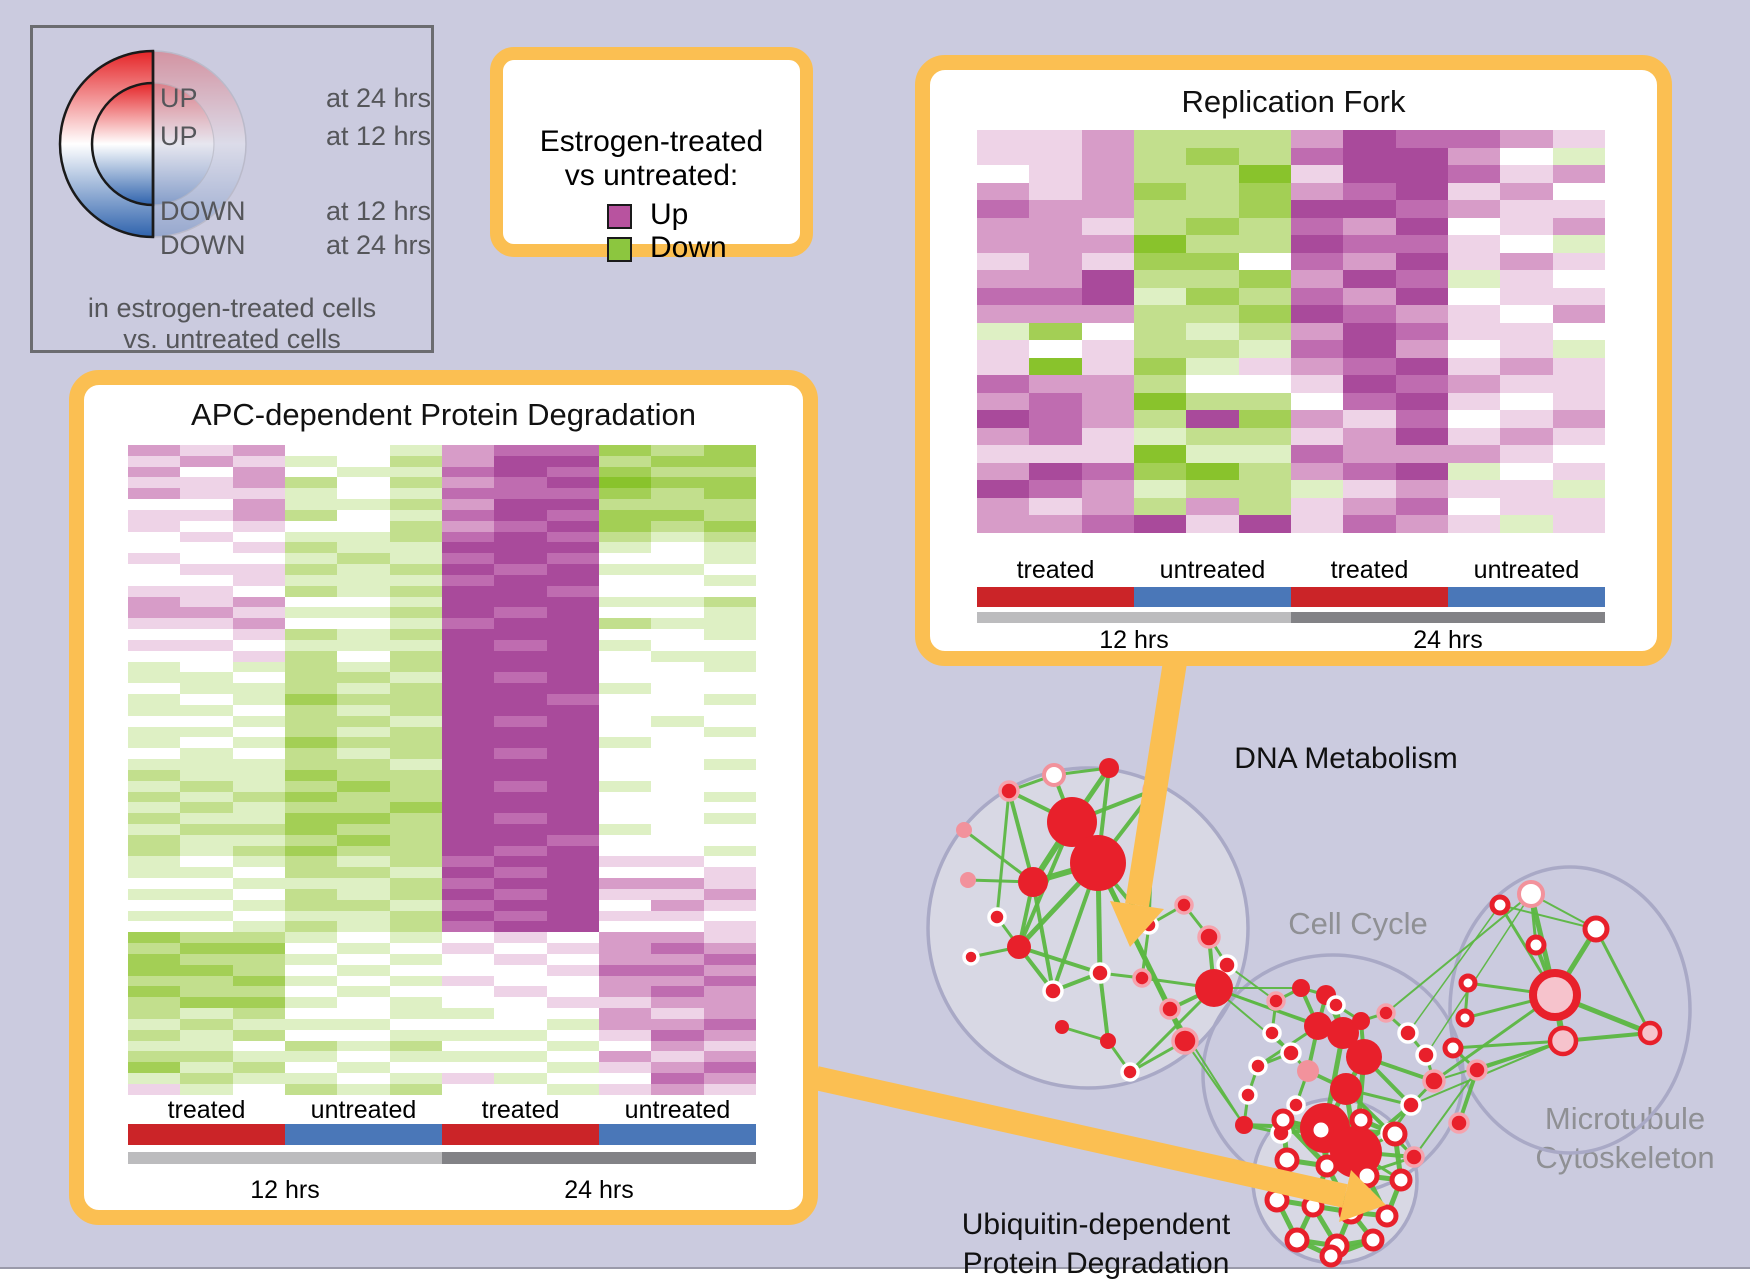 The image size is (1750, 1279). I want to click on scale-at-24b-label: at 24 hrs, so click(378, 245).